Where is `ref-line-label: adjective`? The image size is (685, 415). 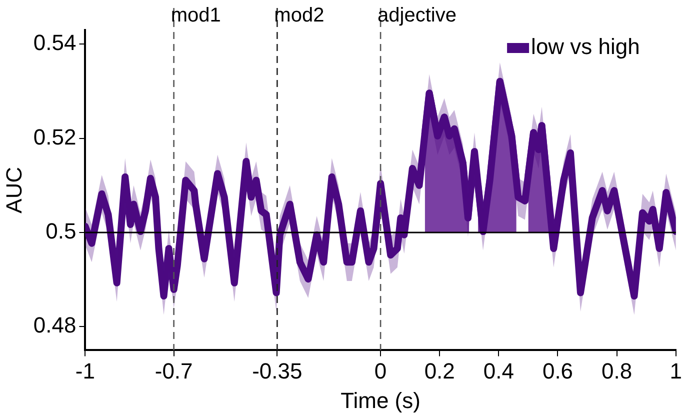 ref-line-label: adjective is located at coordinates (417, 15).